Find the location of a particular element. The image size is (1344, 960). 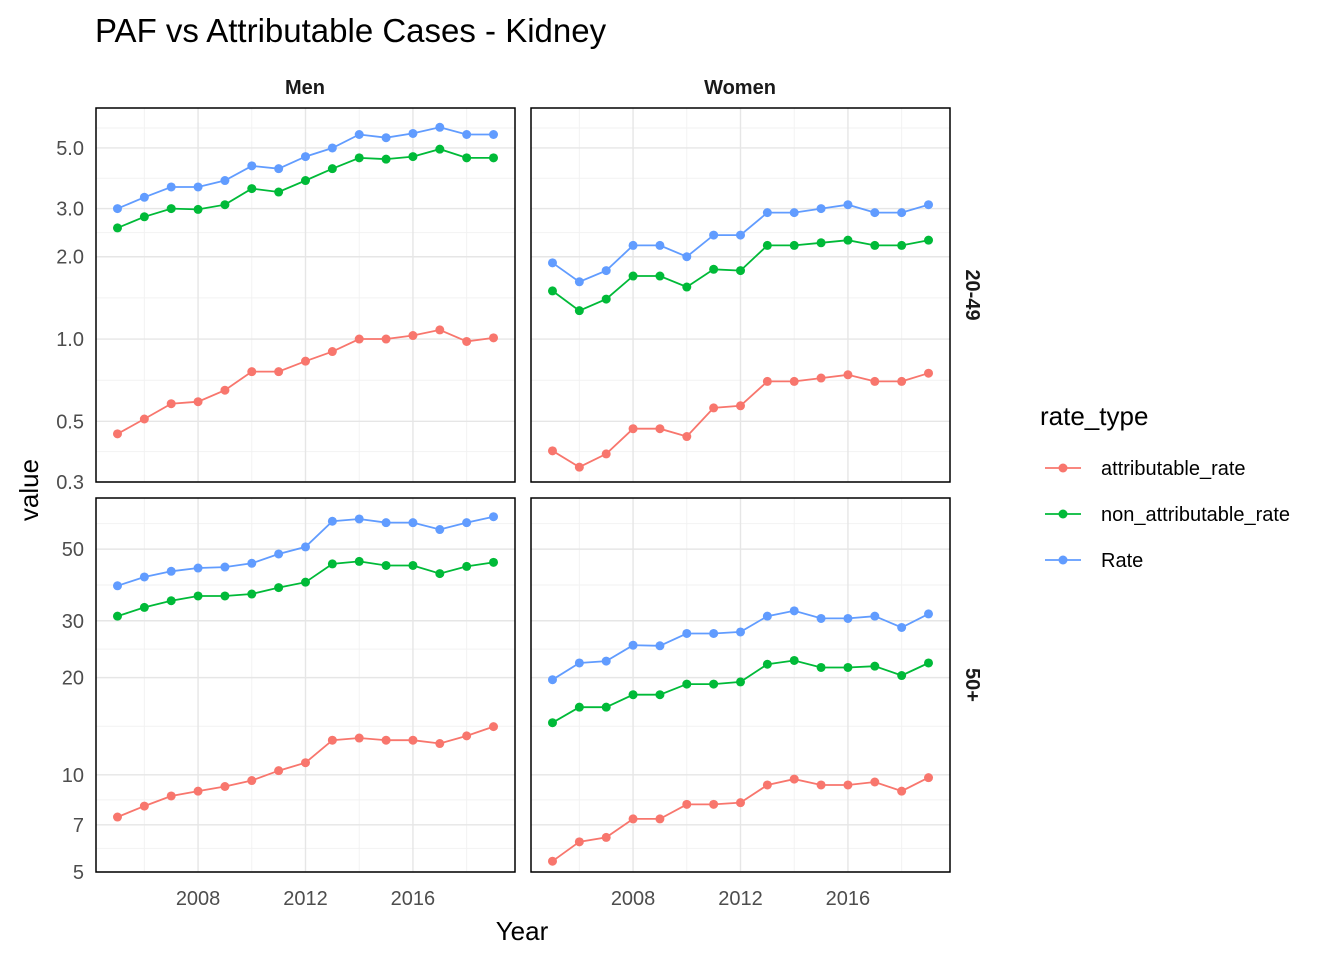

y-tick-label: 2.0 is located at coordinates (70, 258).